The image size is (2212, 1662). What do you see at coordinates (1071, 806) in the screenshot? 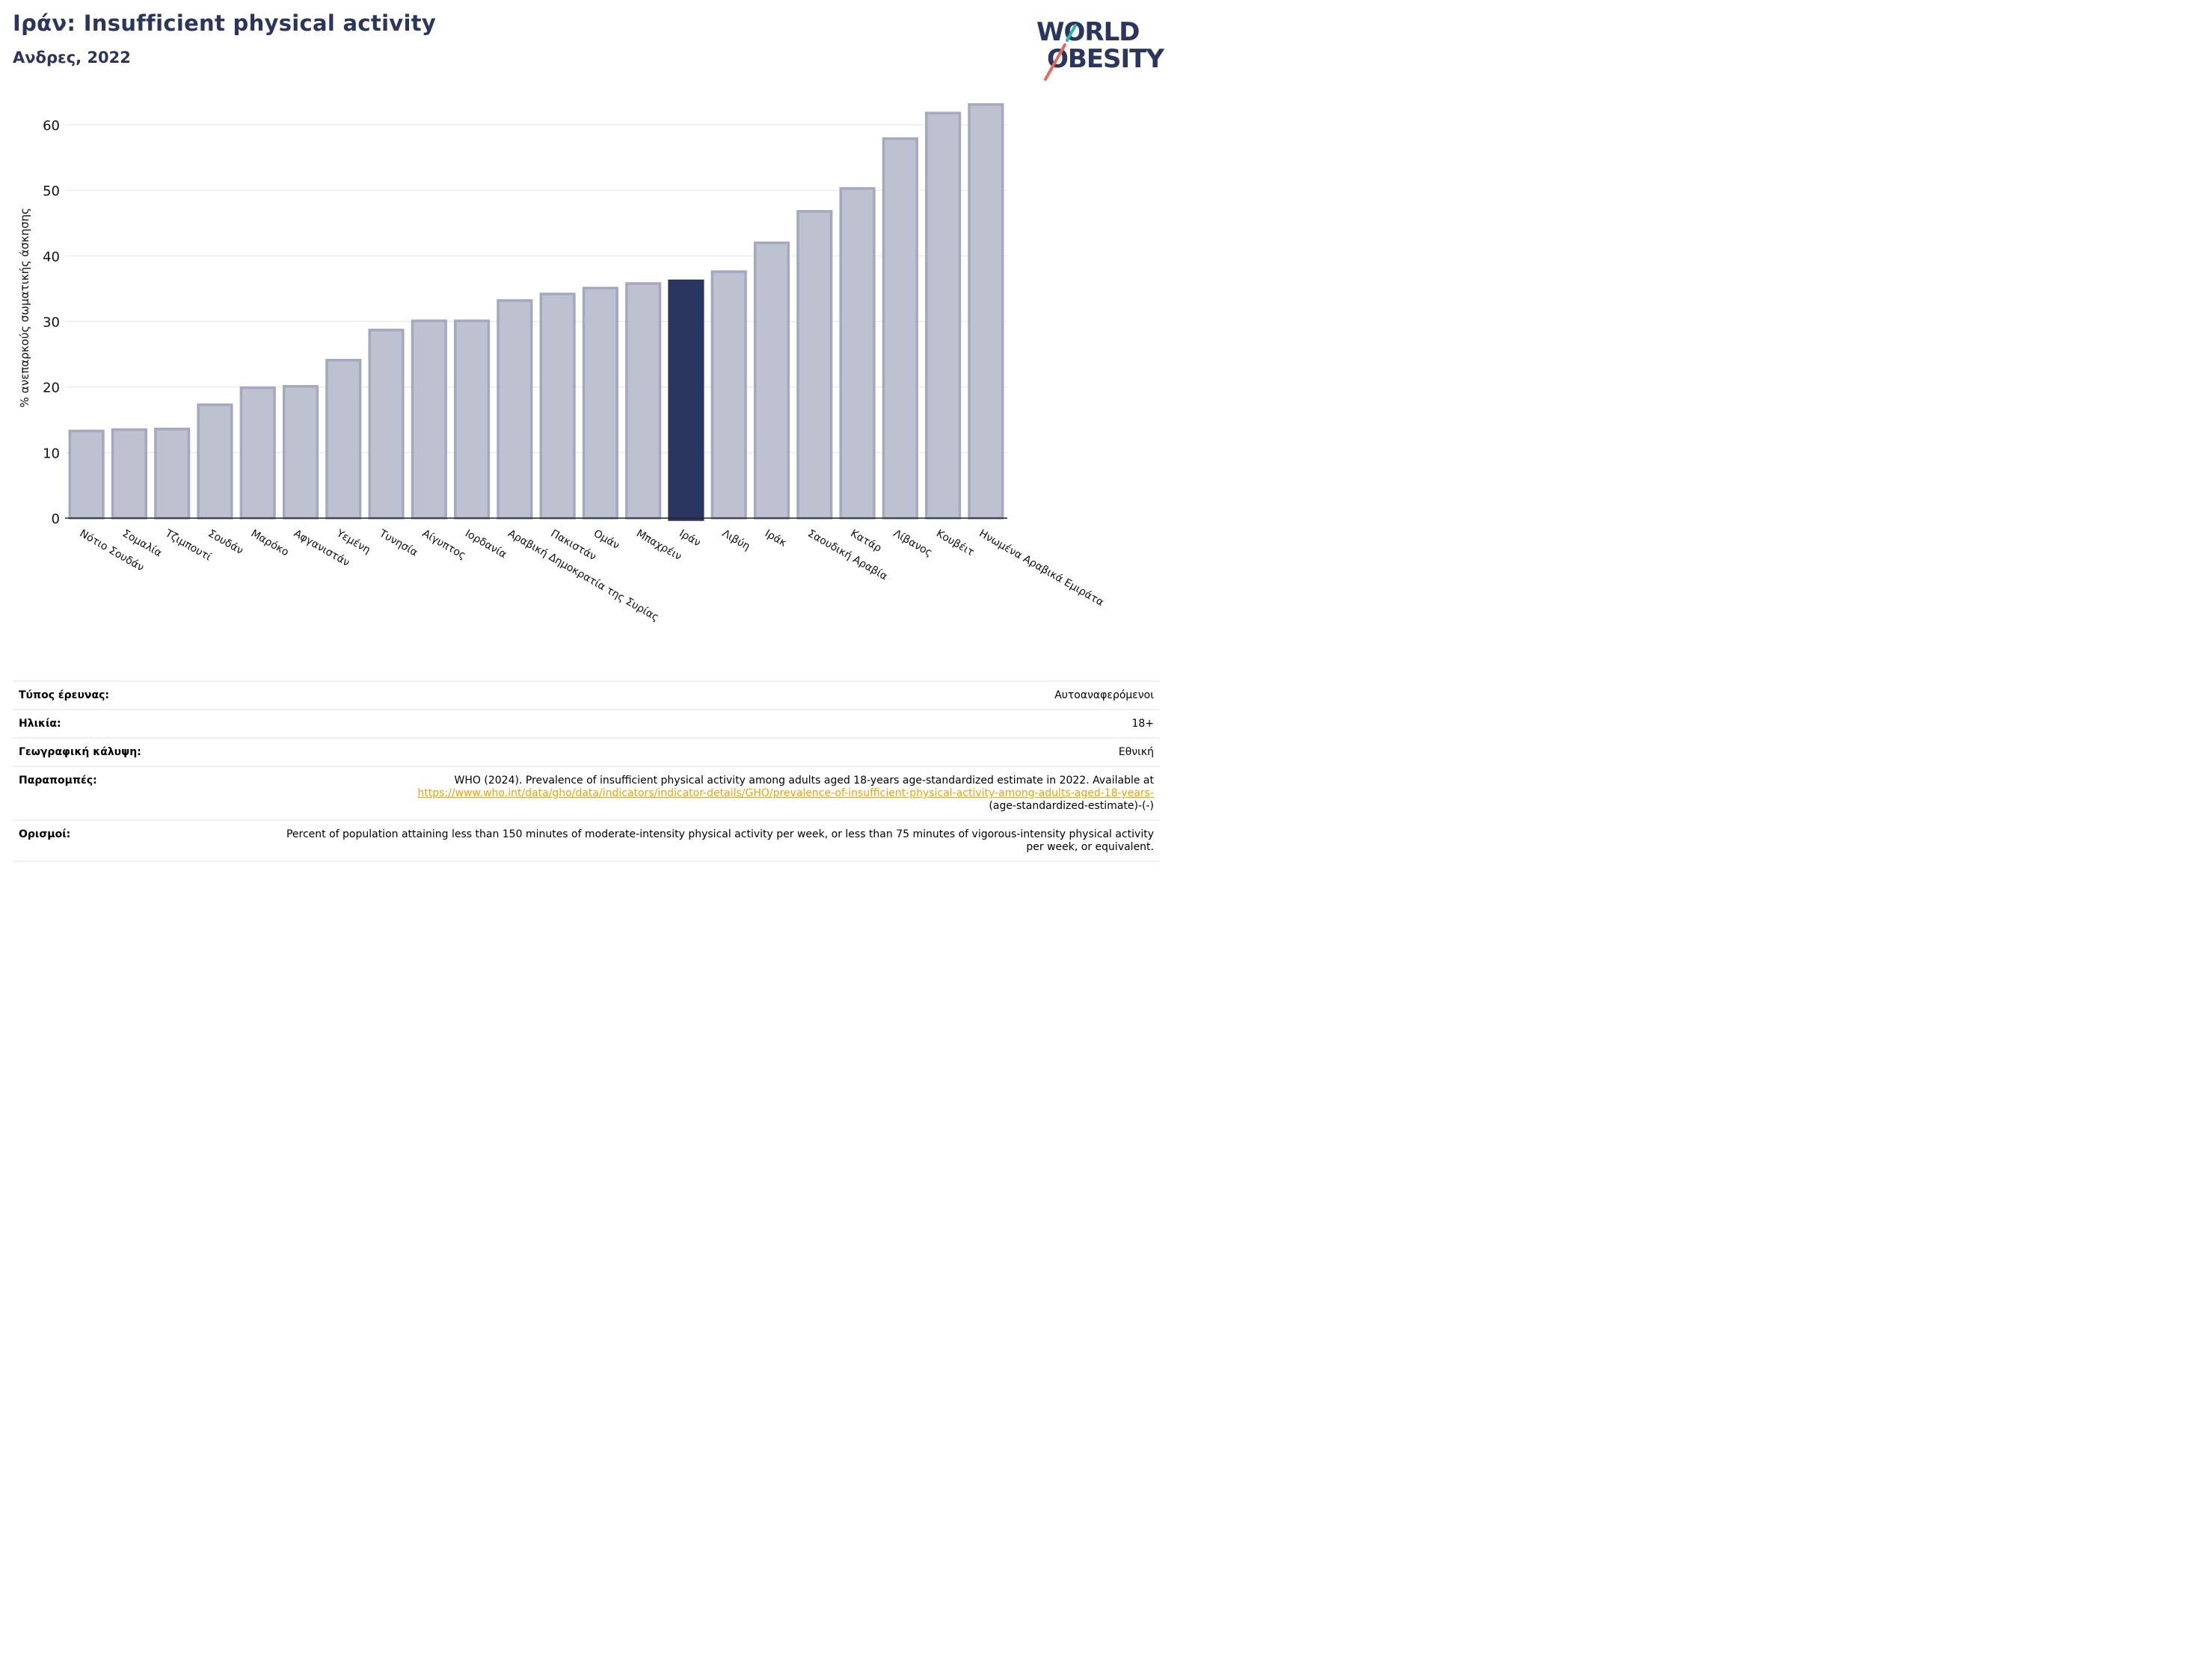
I see `reference-text-tail: (age-standardized-estimate)-(-)` at bounding box center [1071, 806].